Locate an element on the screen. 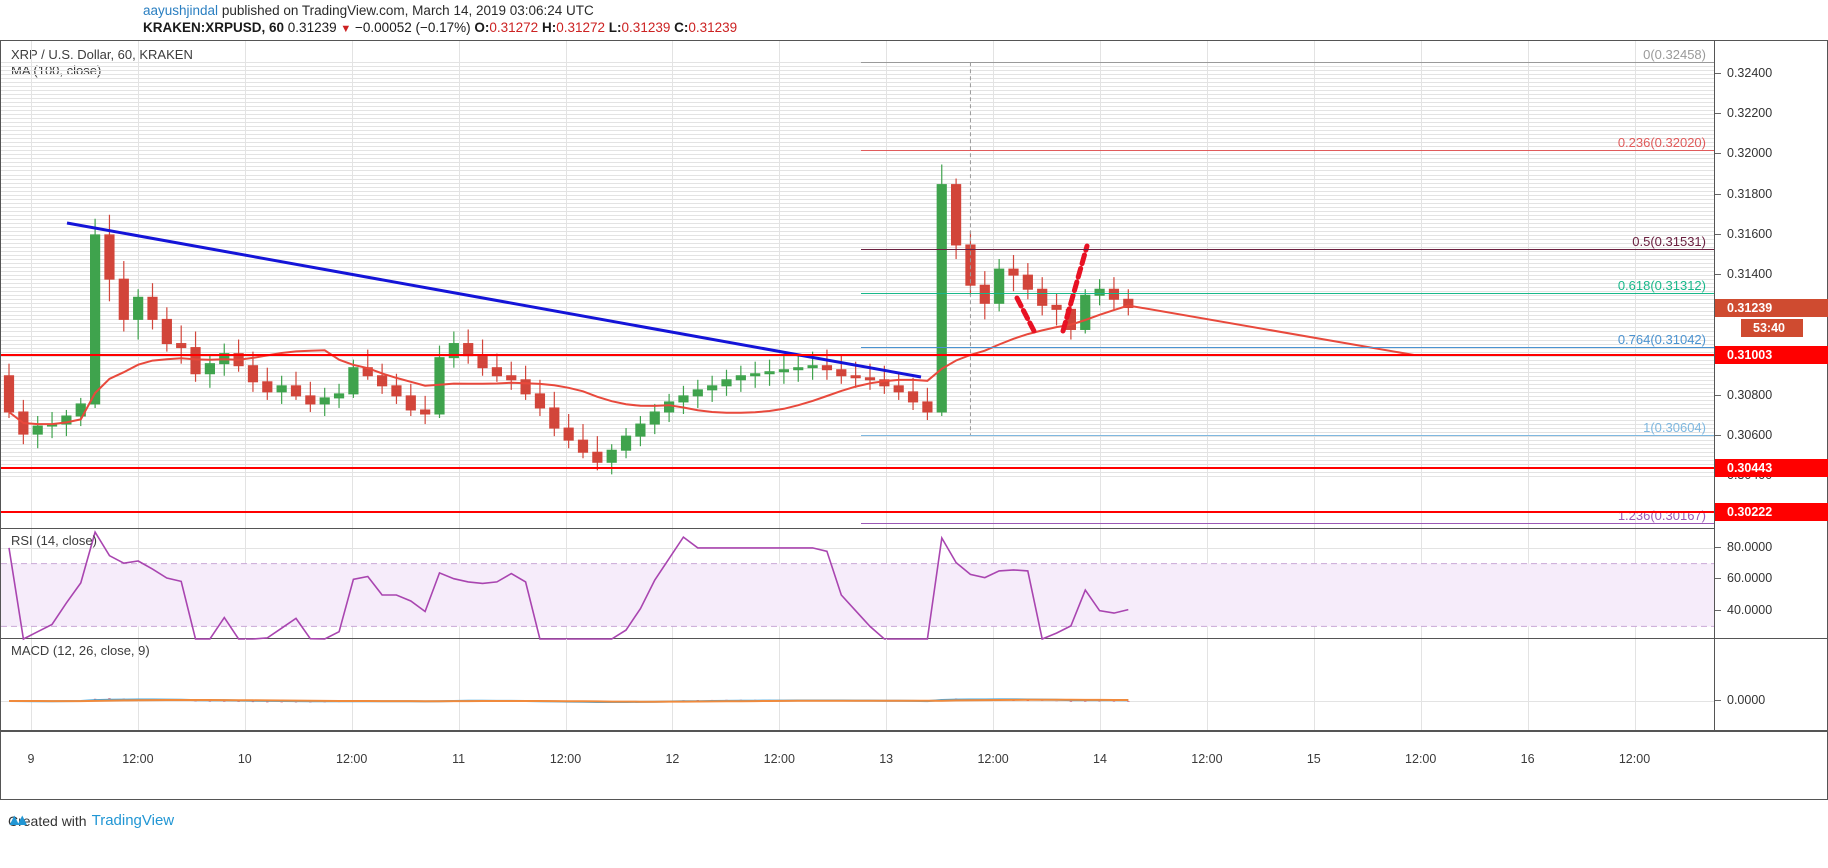 This screenshot has width=1828, height=868. rsi-pane: RSI (14, close) is located at coordinates (857, 585).